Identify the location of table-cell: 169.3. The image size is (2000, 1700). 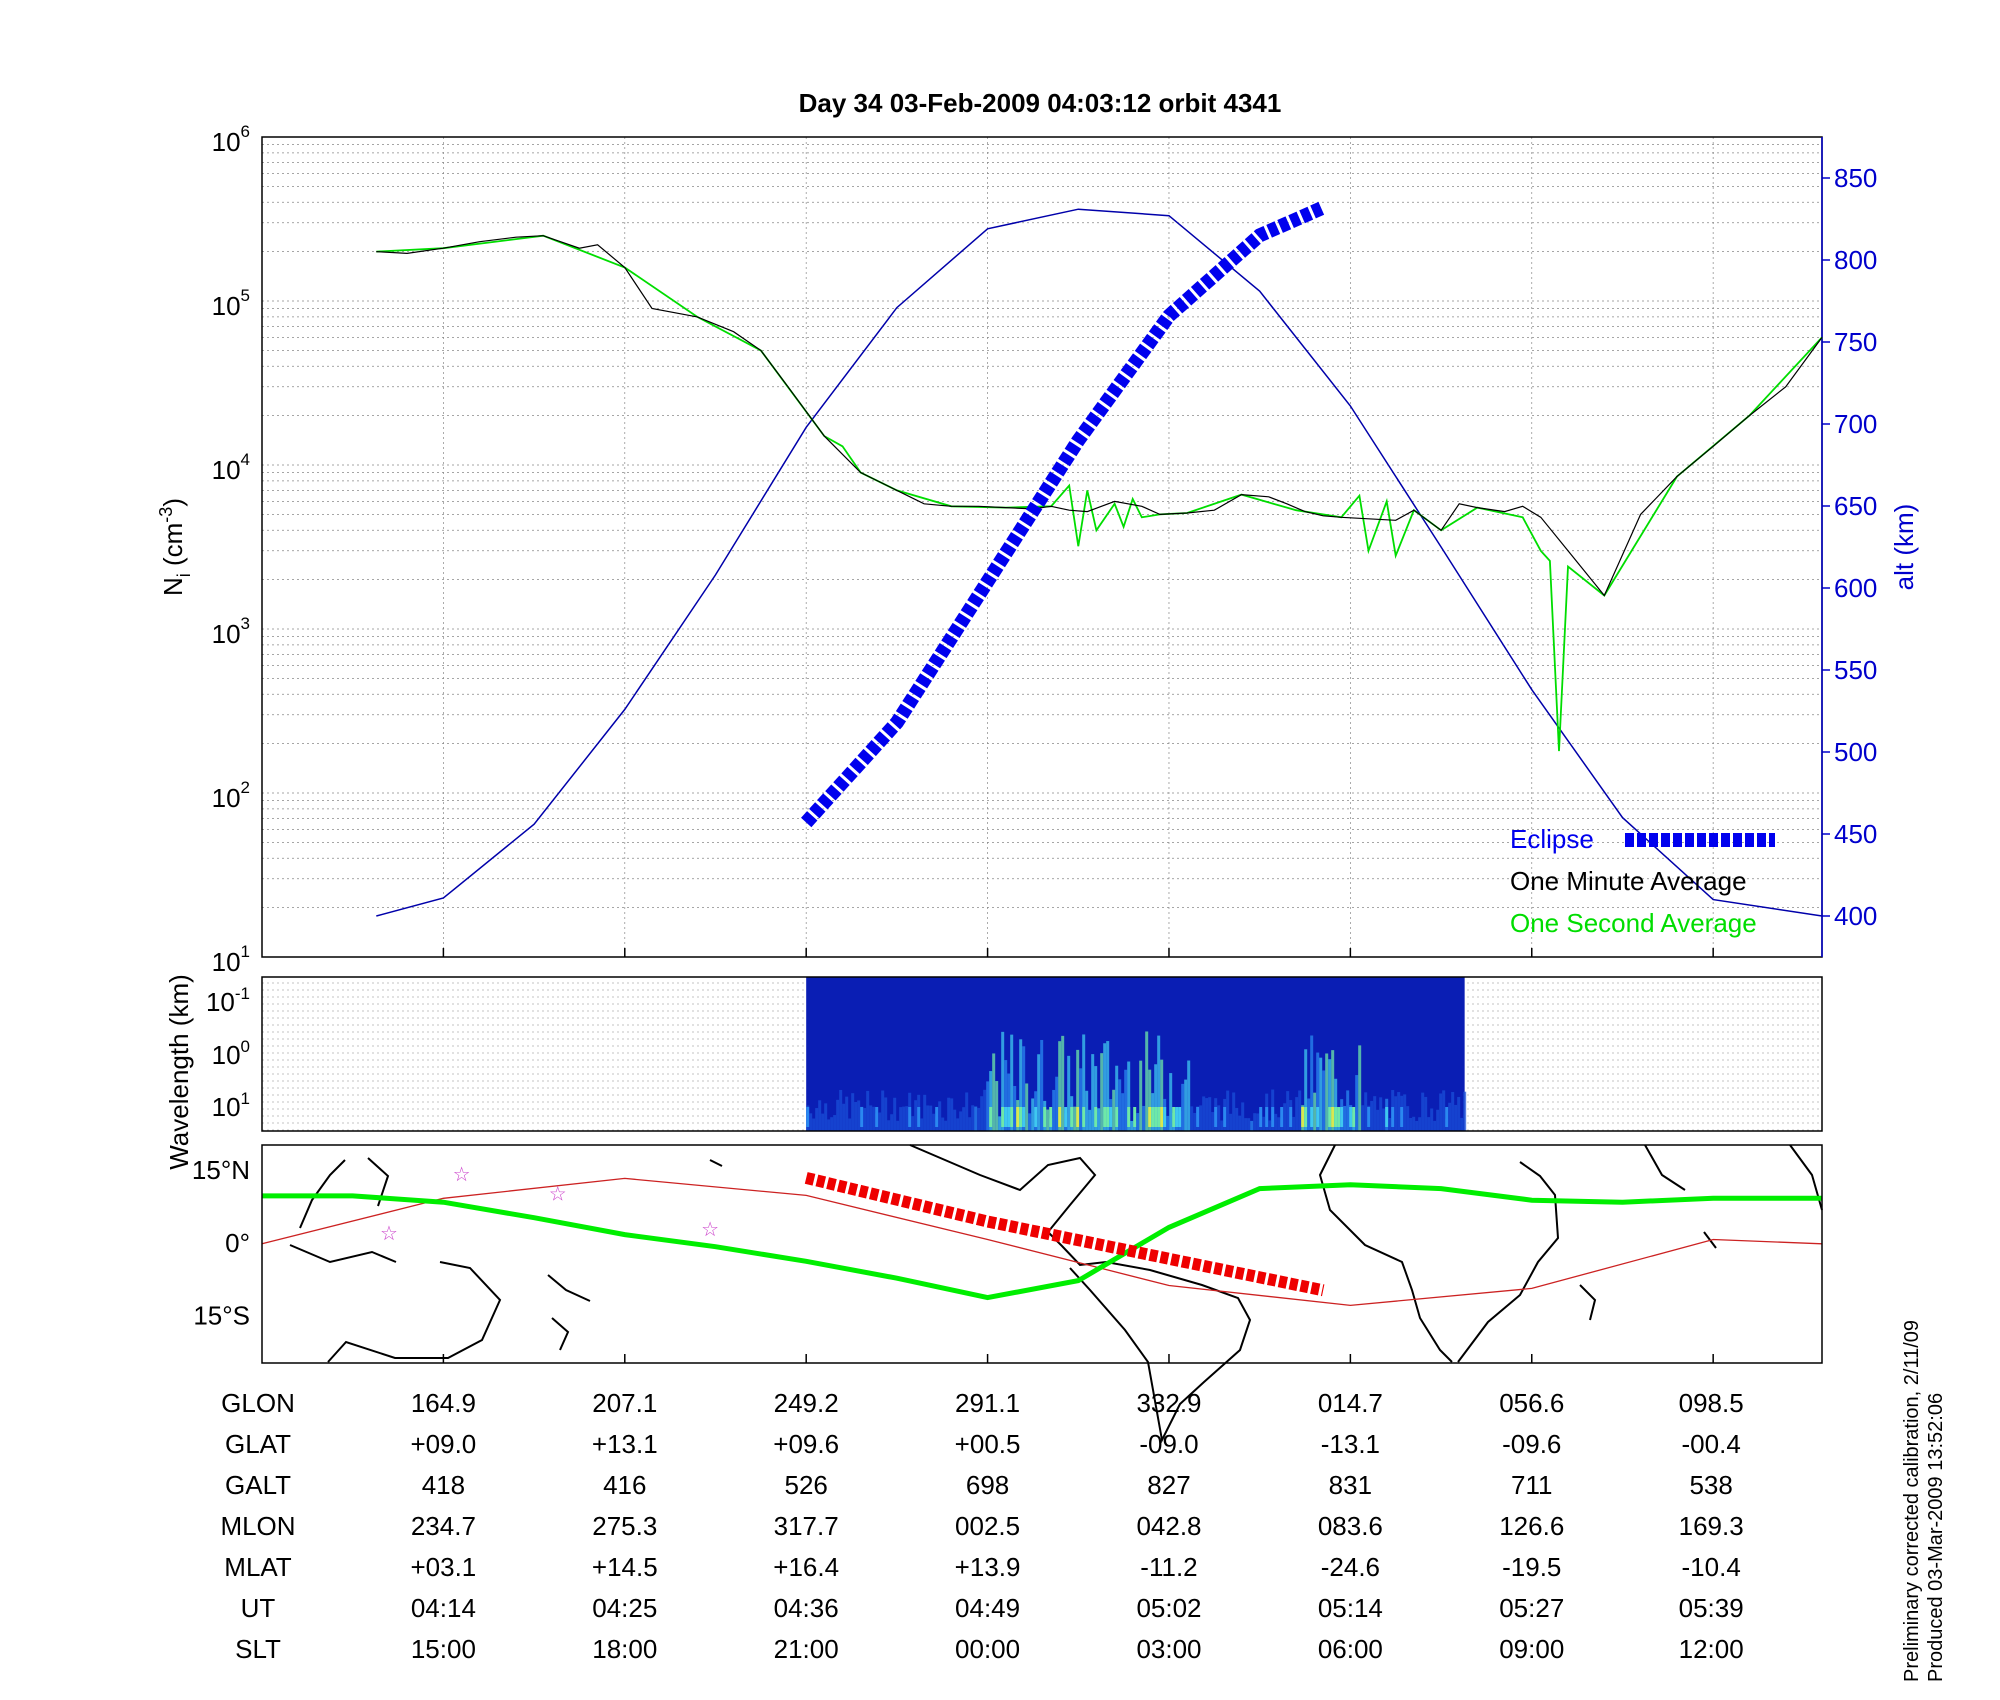
(1711, 1526).